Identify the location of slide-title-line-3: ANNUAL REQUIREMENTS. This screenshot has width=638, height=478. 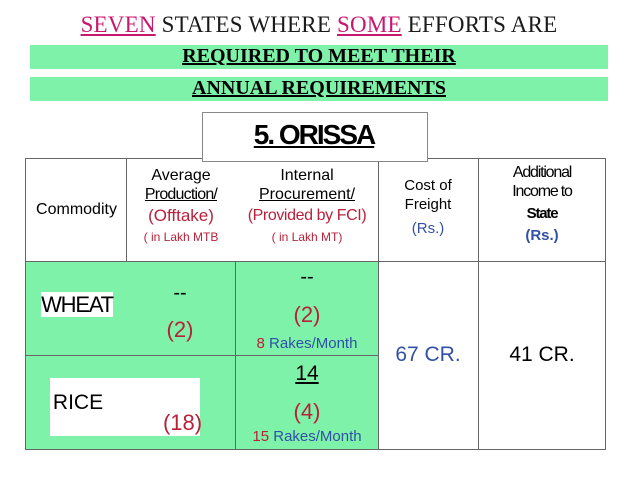
(319, 88).